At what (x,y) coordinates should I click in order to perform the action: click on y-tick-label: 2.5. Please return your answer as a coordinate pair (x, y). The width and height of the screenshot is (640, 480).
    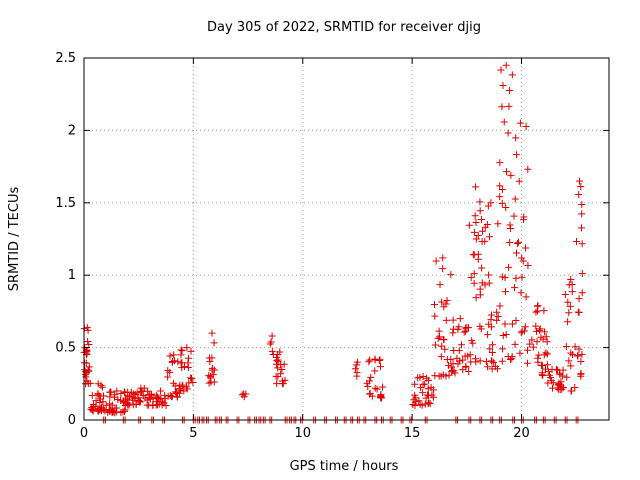
    Looking at the image, I should click on (65, 58).